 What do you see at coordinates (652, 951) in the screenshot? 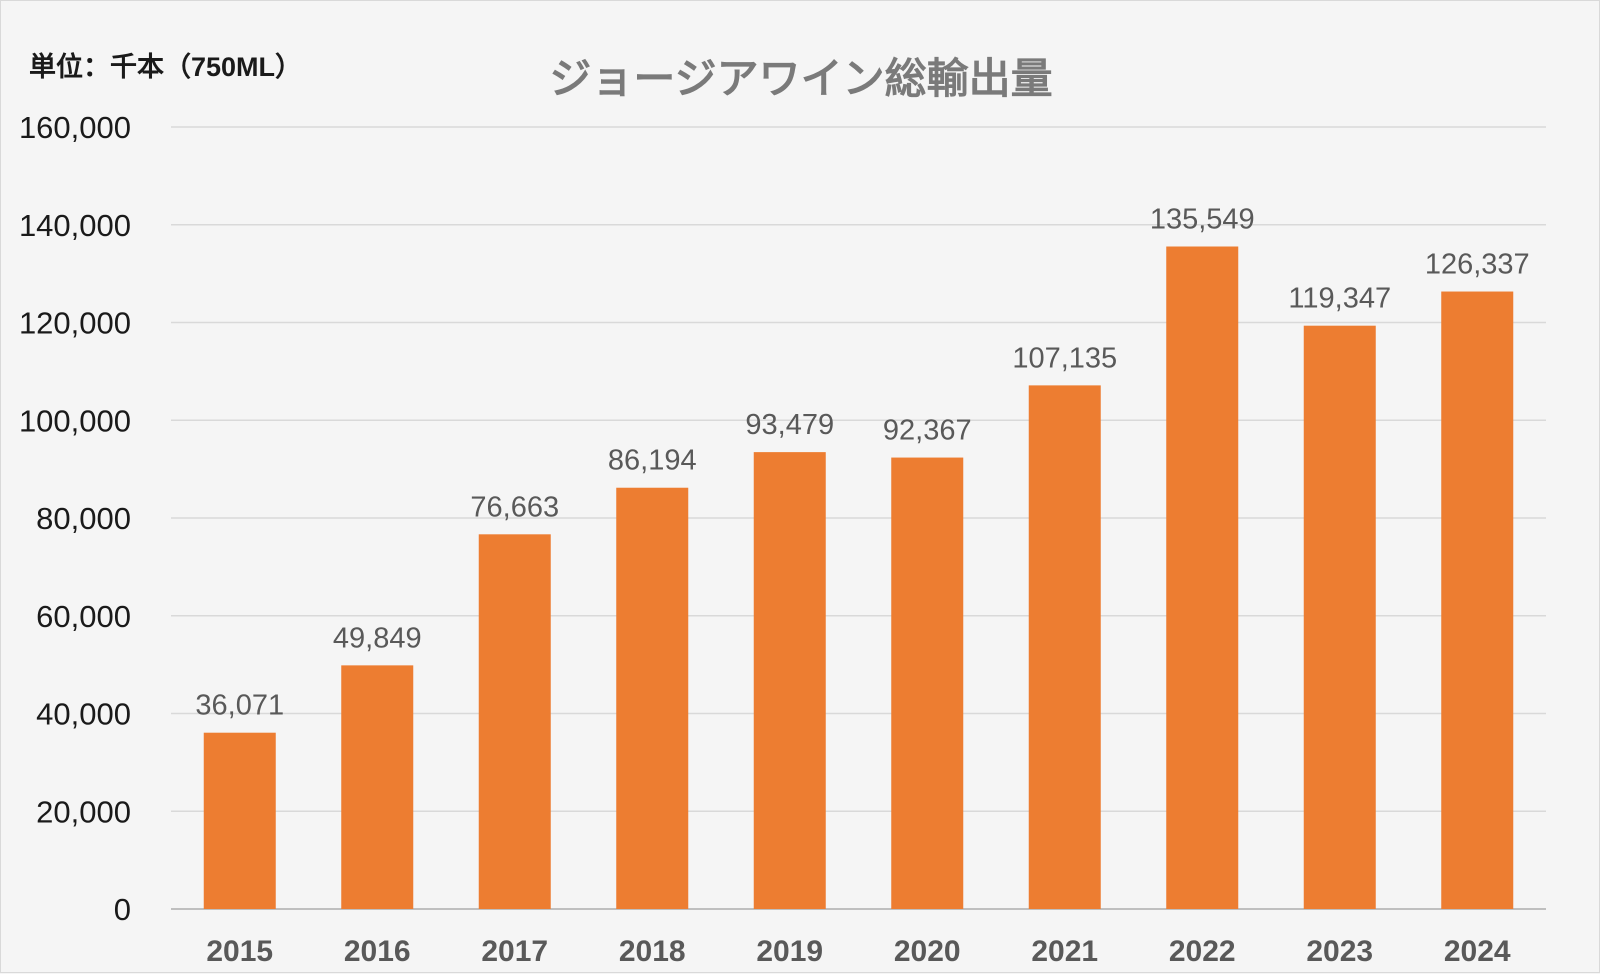
I see `x-tick-label: 2018` at bounding box center [652, 951].